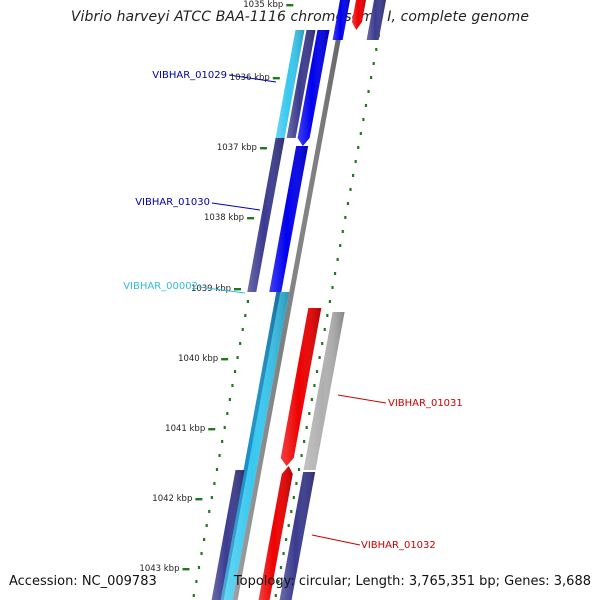 The width and height of the screenshot is (600, 600). I want to click on feature-vibhar-01029-rna-shade, so click(290, 84).